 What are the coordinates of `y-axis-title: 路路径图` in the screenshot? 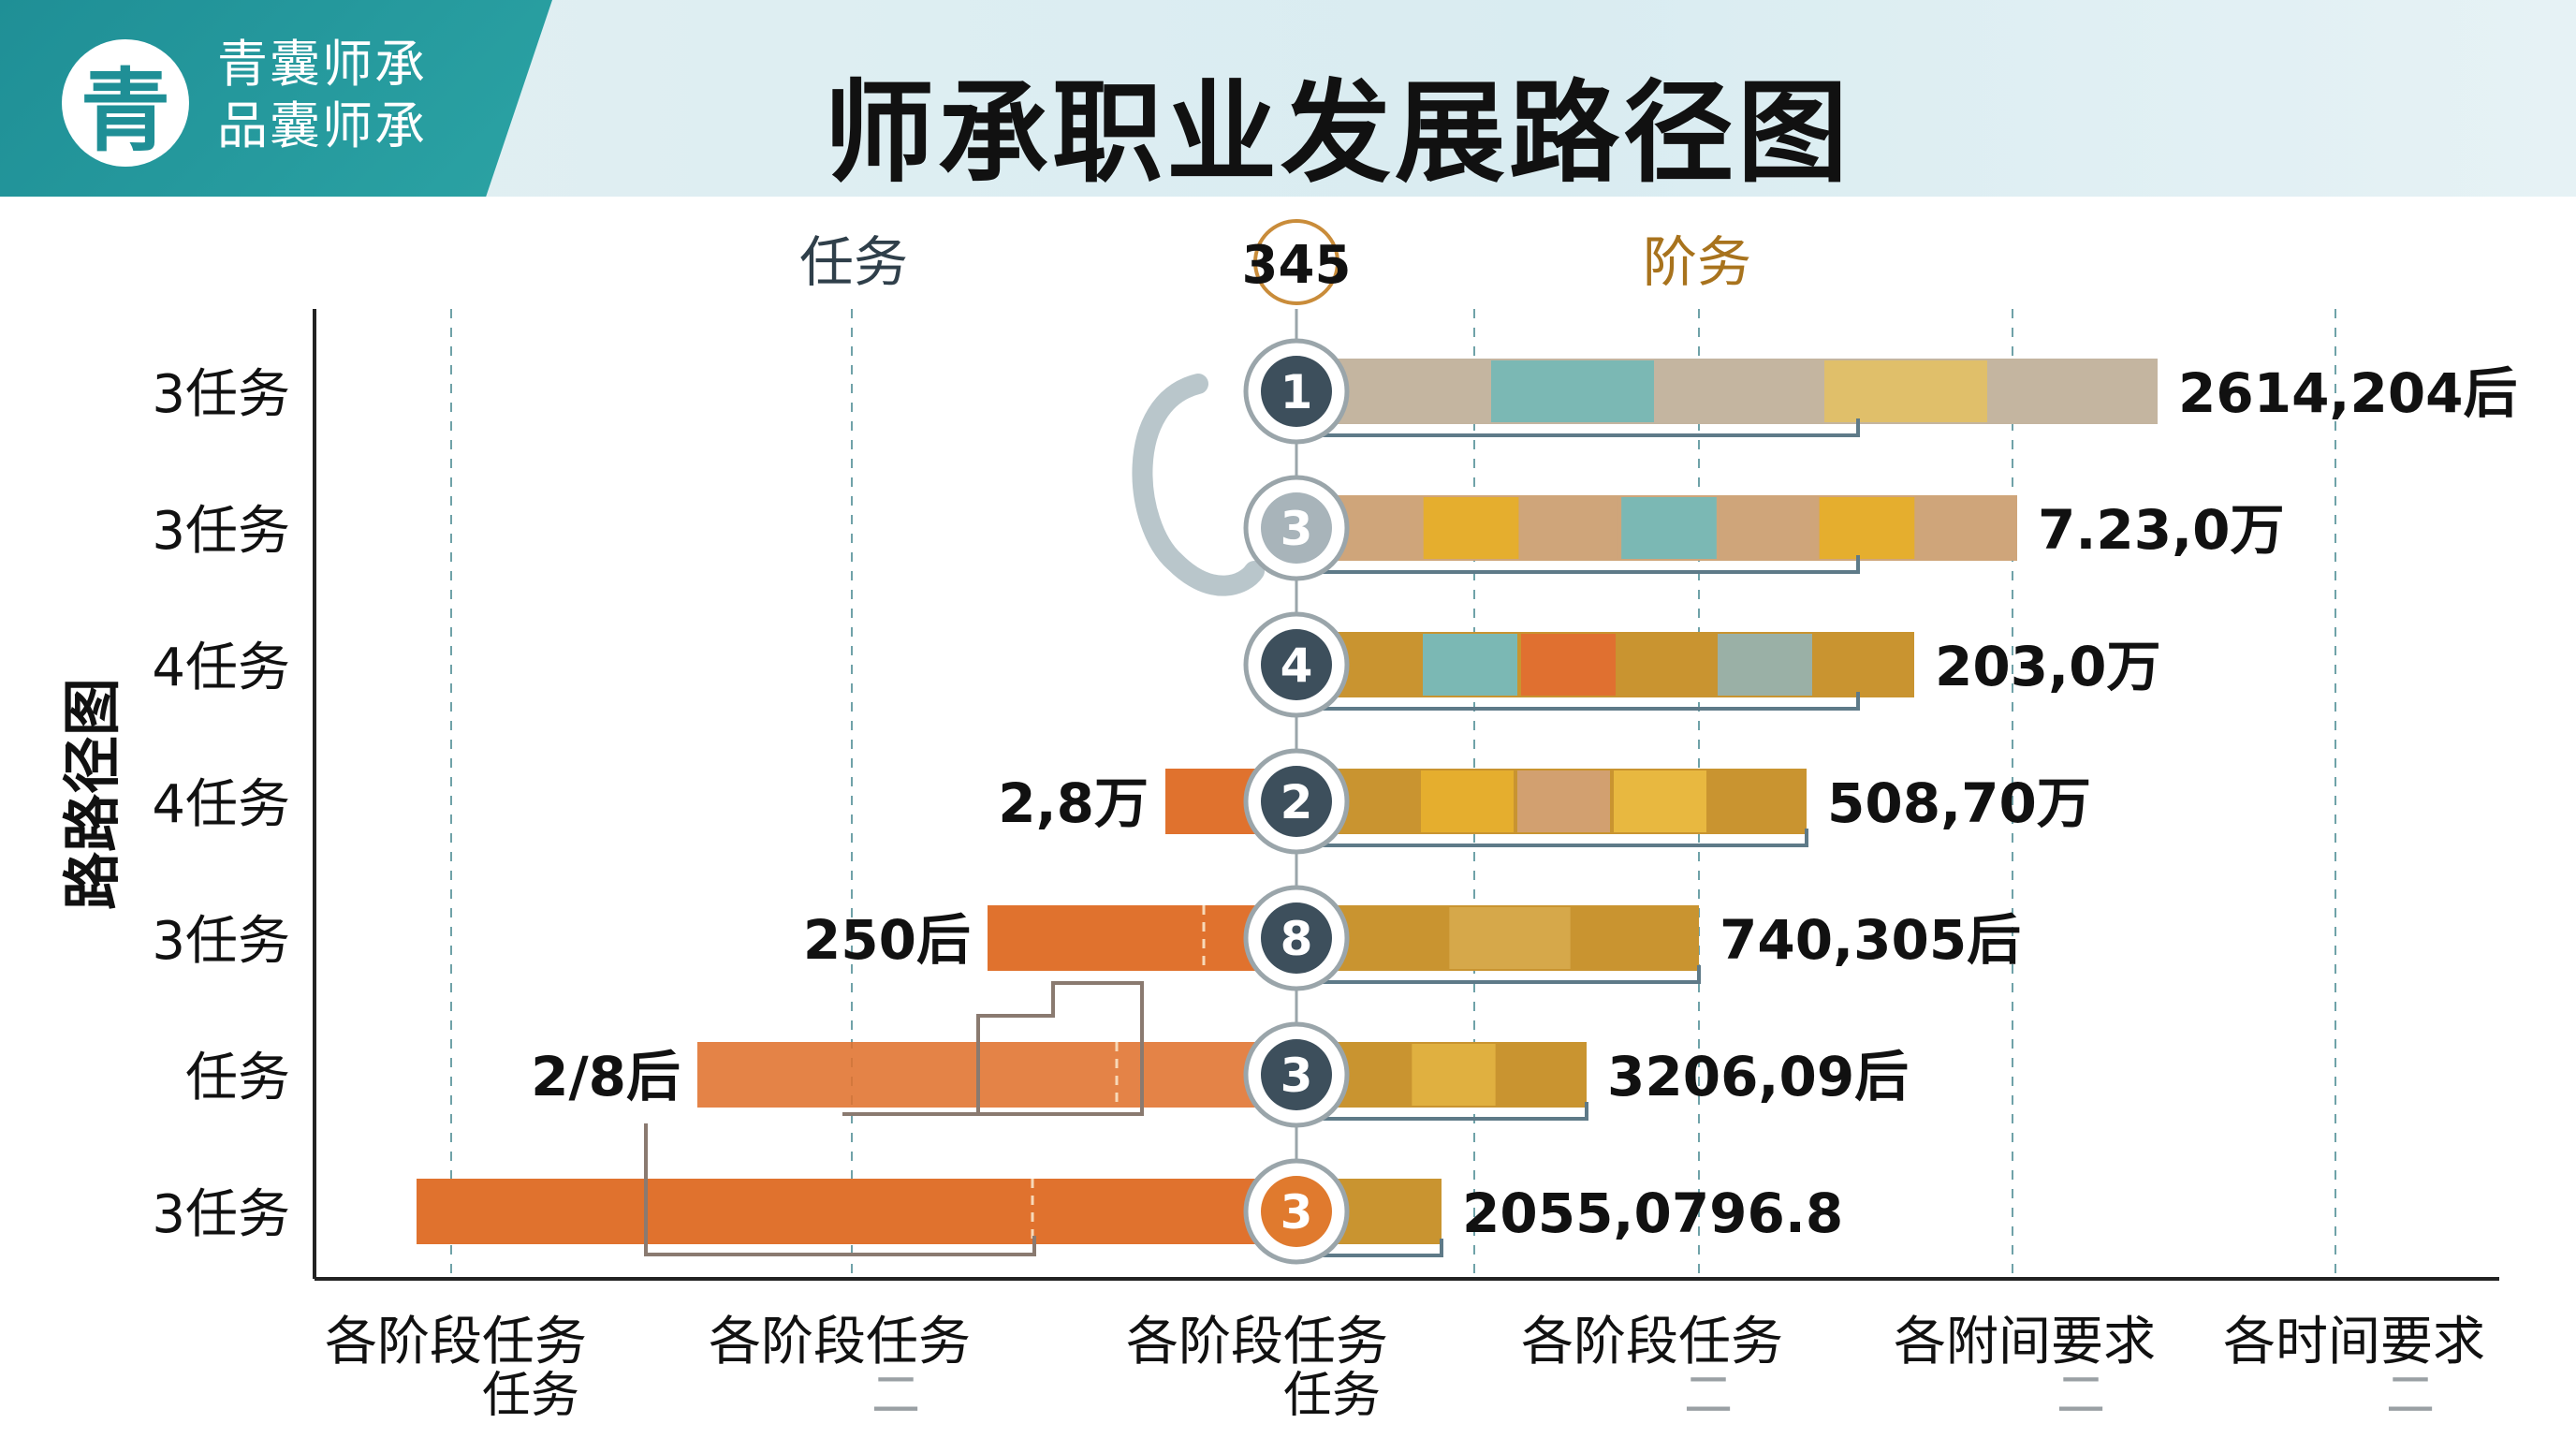 It's located at (92, 794).